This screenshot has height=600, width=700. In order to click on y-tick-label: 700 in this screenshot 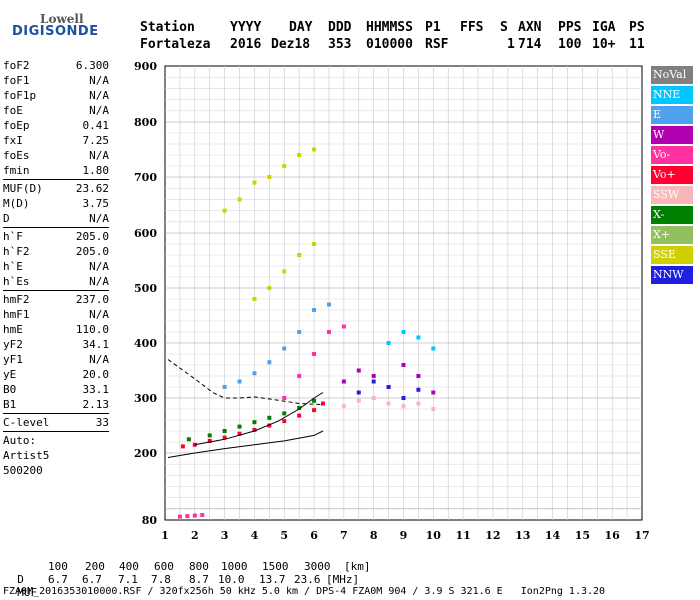, I will do `click(145, 177)`.